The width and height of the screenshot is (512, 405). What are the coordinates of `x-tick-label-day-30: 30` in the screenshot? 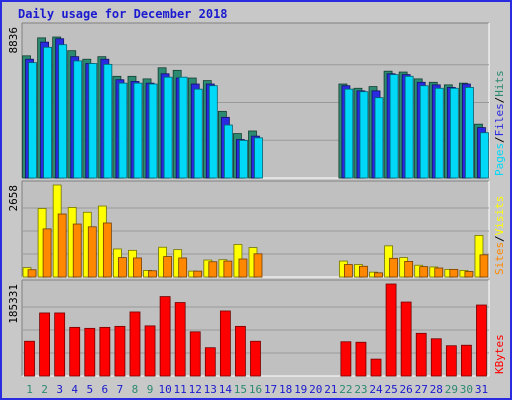 It's located at (466, 389).